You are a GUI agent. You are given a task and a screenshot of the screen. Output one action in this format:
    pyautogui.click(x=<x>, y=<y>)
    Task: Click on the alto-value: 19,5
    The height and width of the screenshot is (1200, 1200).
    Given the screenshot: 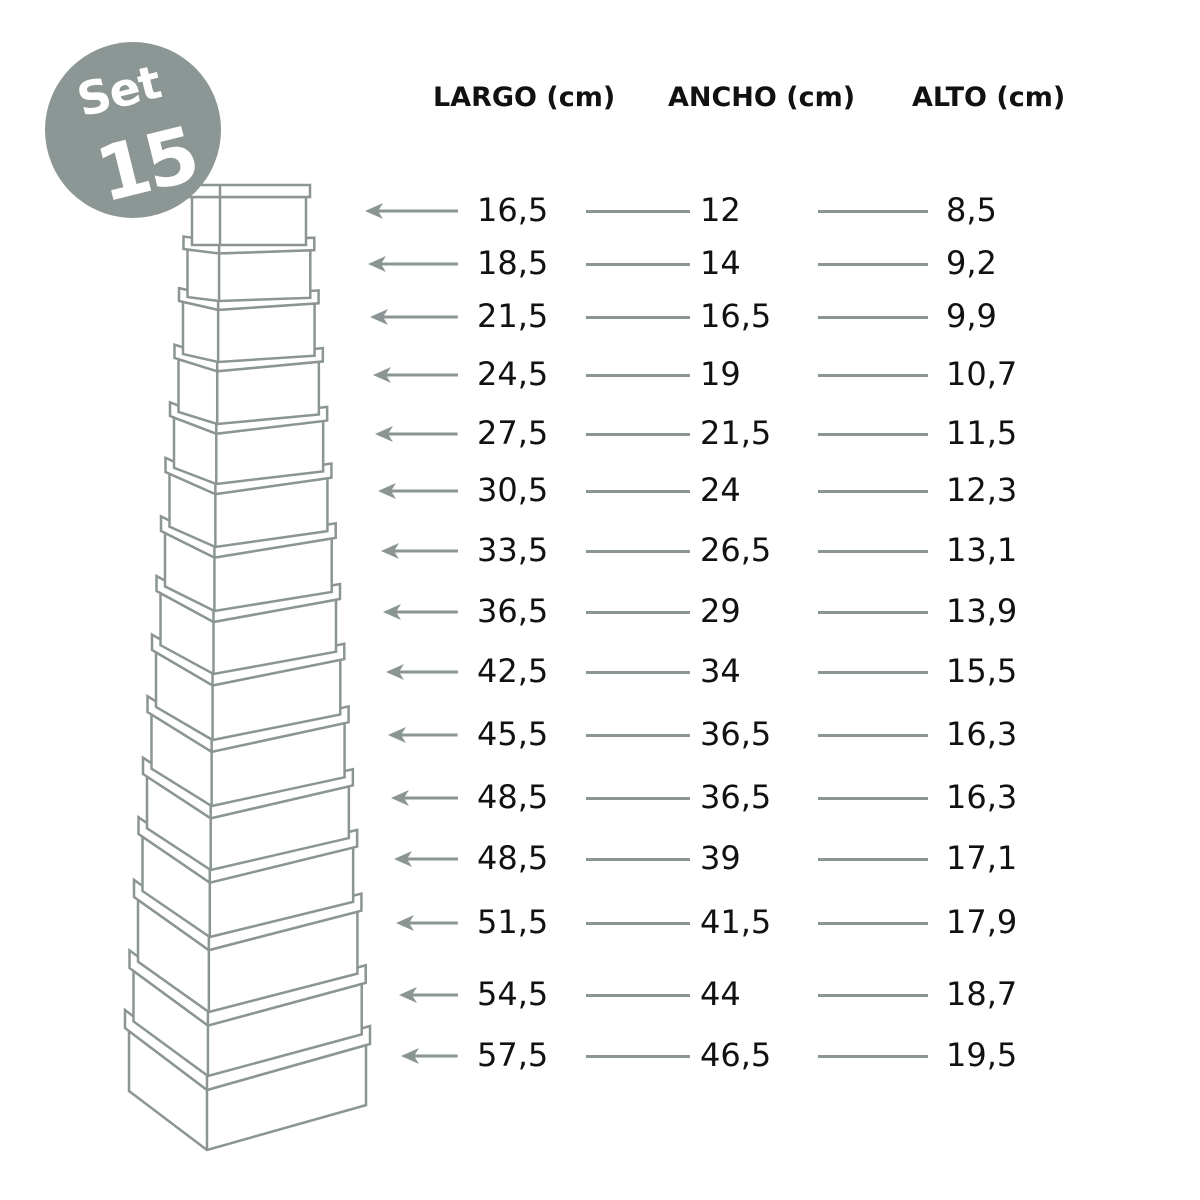 What is the action you would take?
    pyautogui.click(x=982, y=1055)
    